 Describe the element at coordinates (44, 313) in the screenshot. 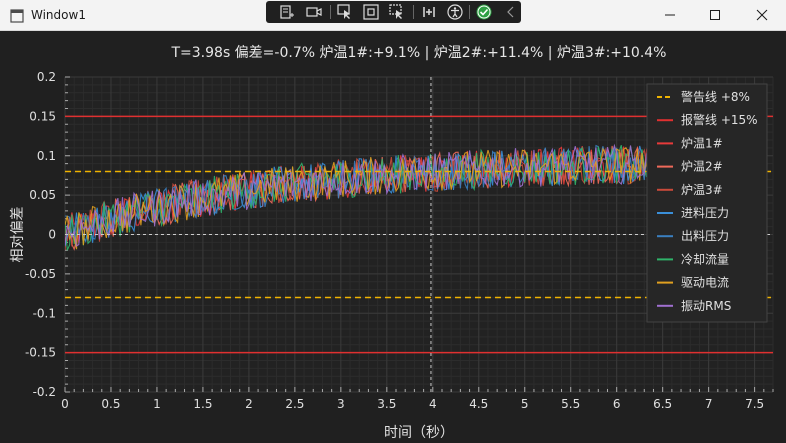

I see `y-tick-label: -0.1` at that location.